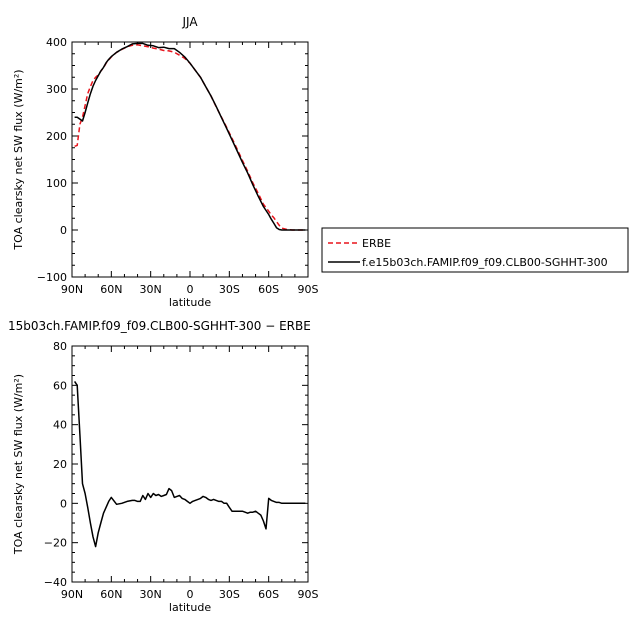  I want to click on y-tick-label: 200, so click(56, 136).